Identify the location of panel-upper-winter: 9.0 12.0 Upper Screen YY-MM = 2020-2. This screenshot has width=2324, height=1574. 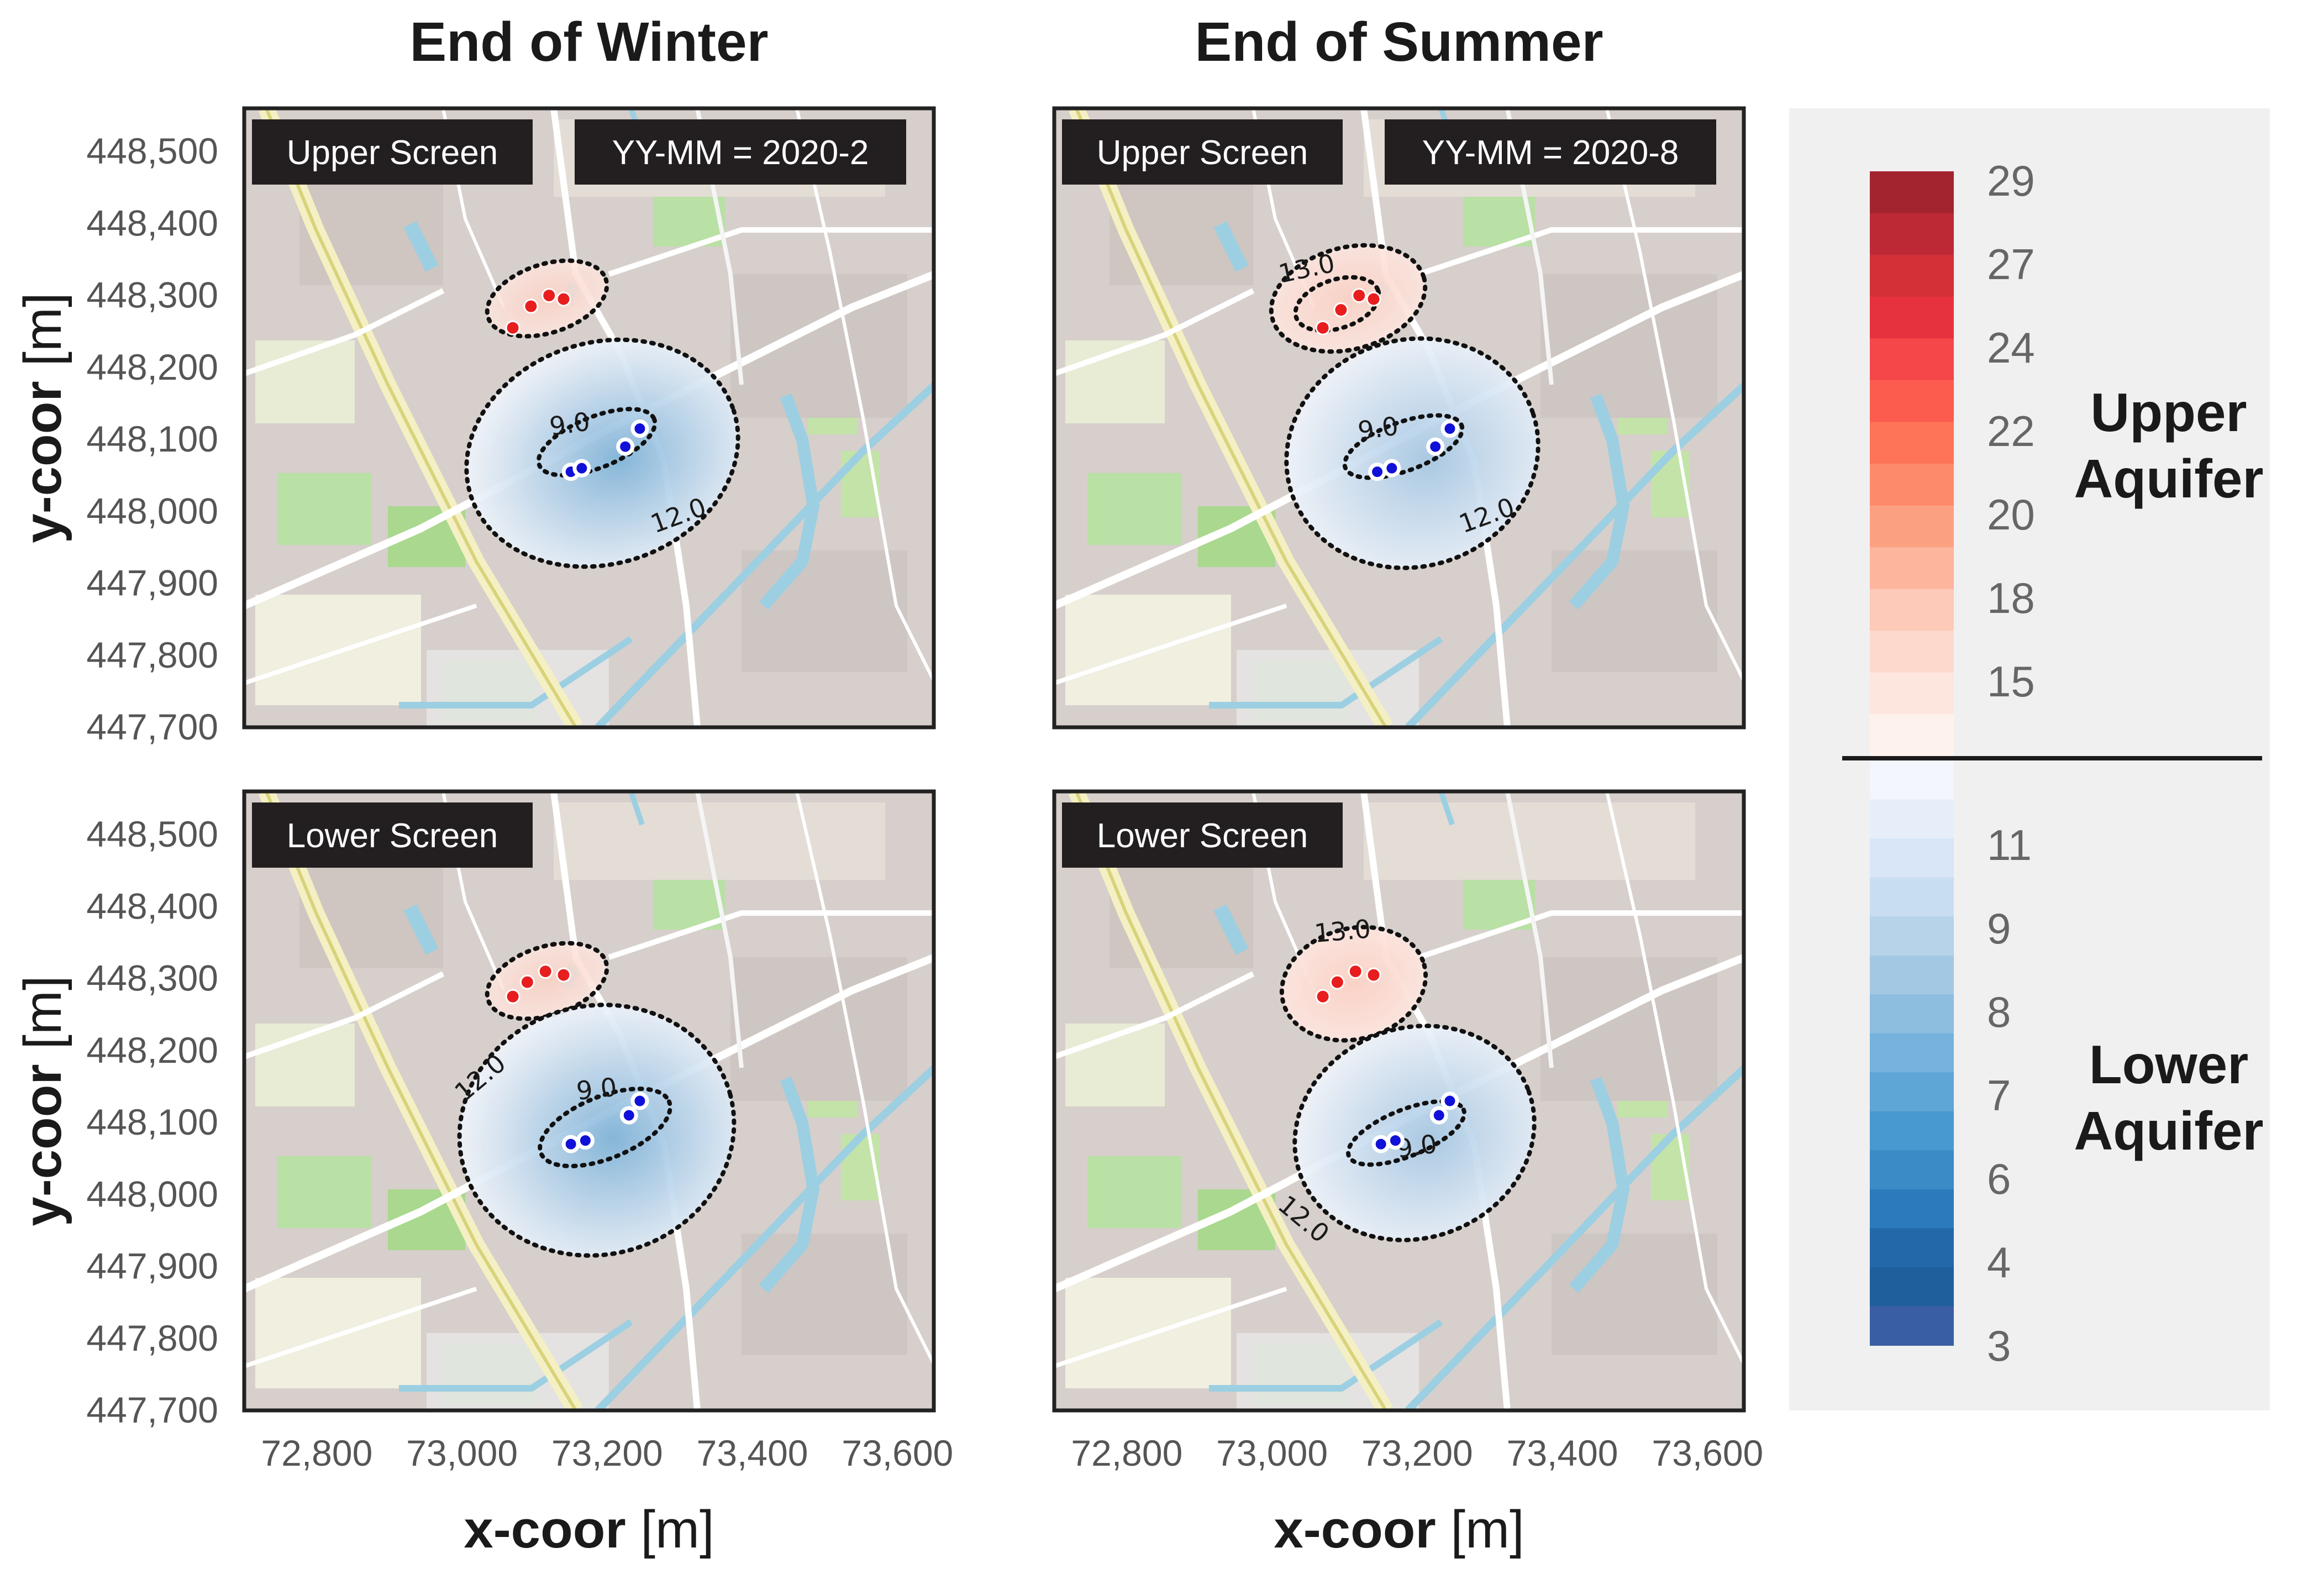
(589, 418).